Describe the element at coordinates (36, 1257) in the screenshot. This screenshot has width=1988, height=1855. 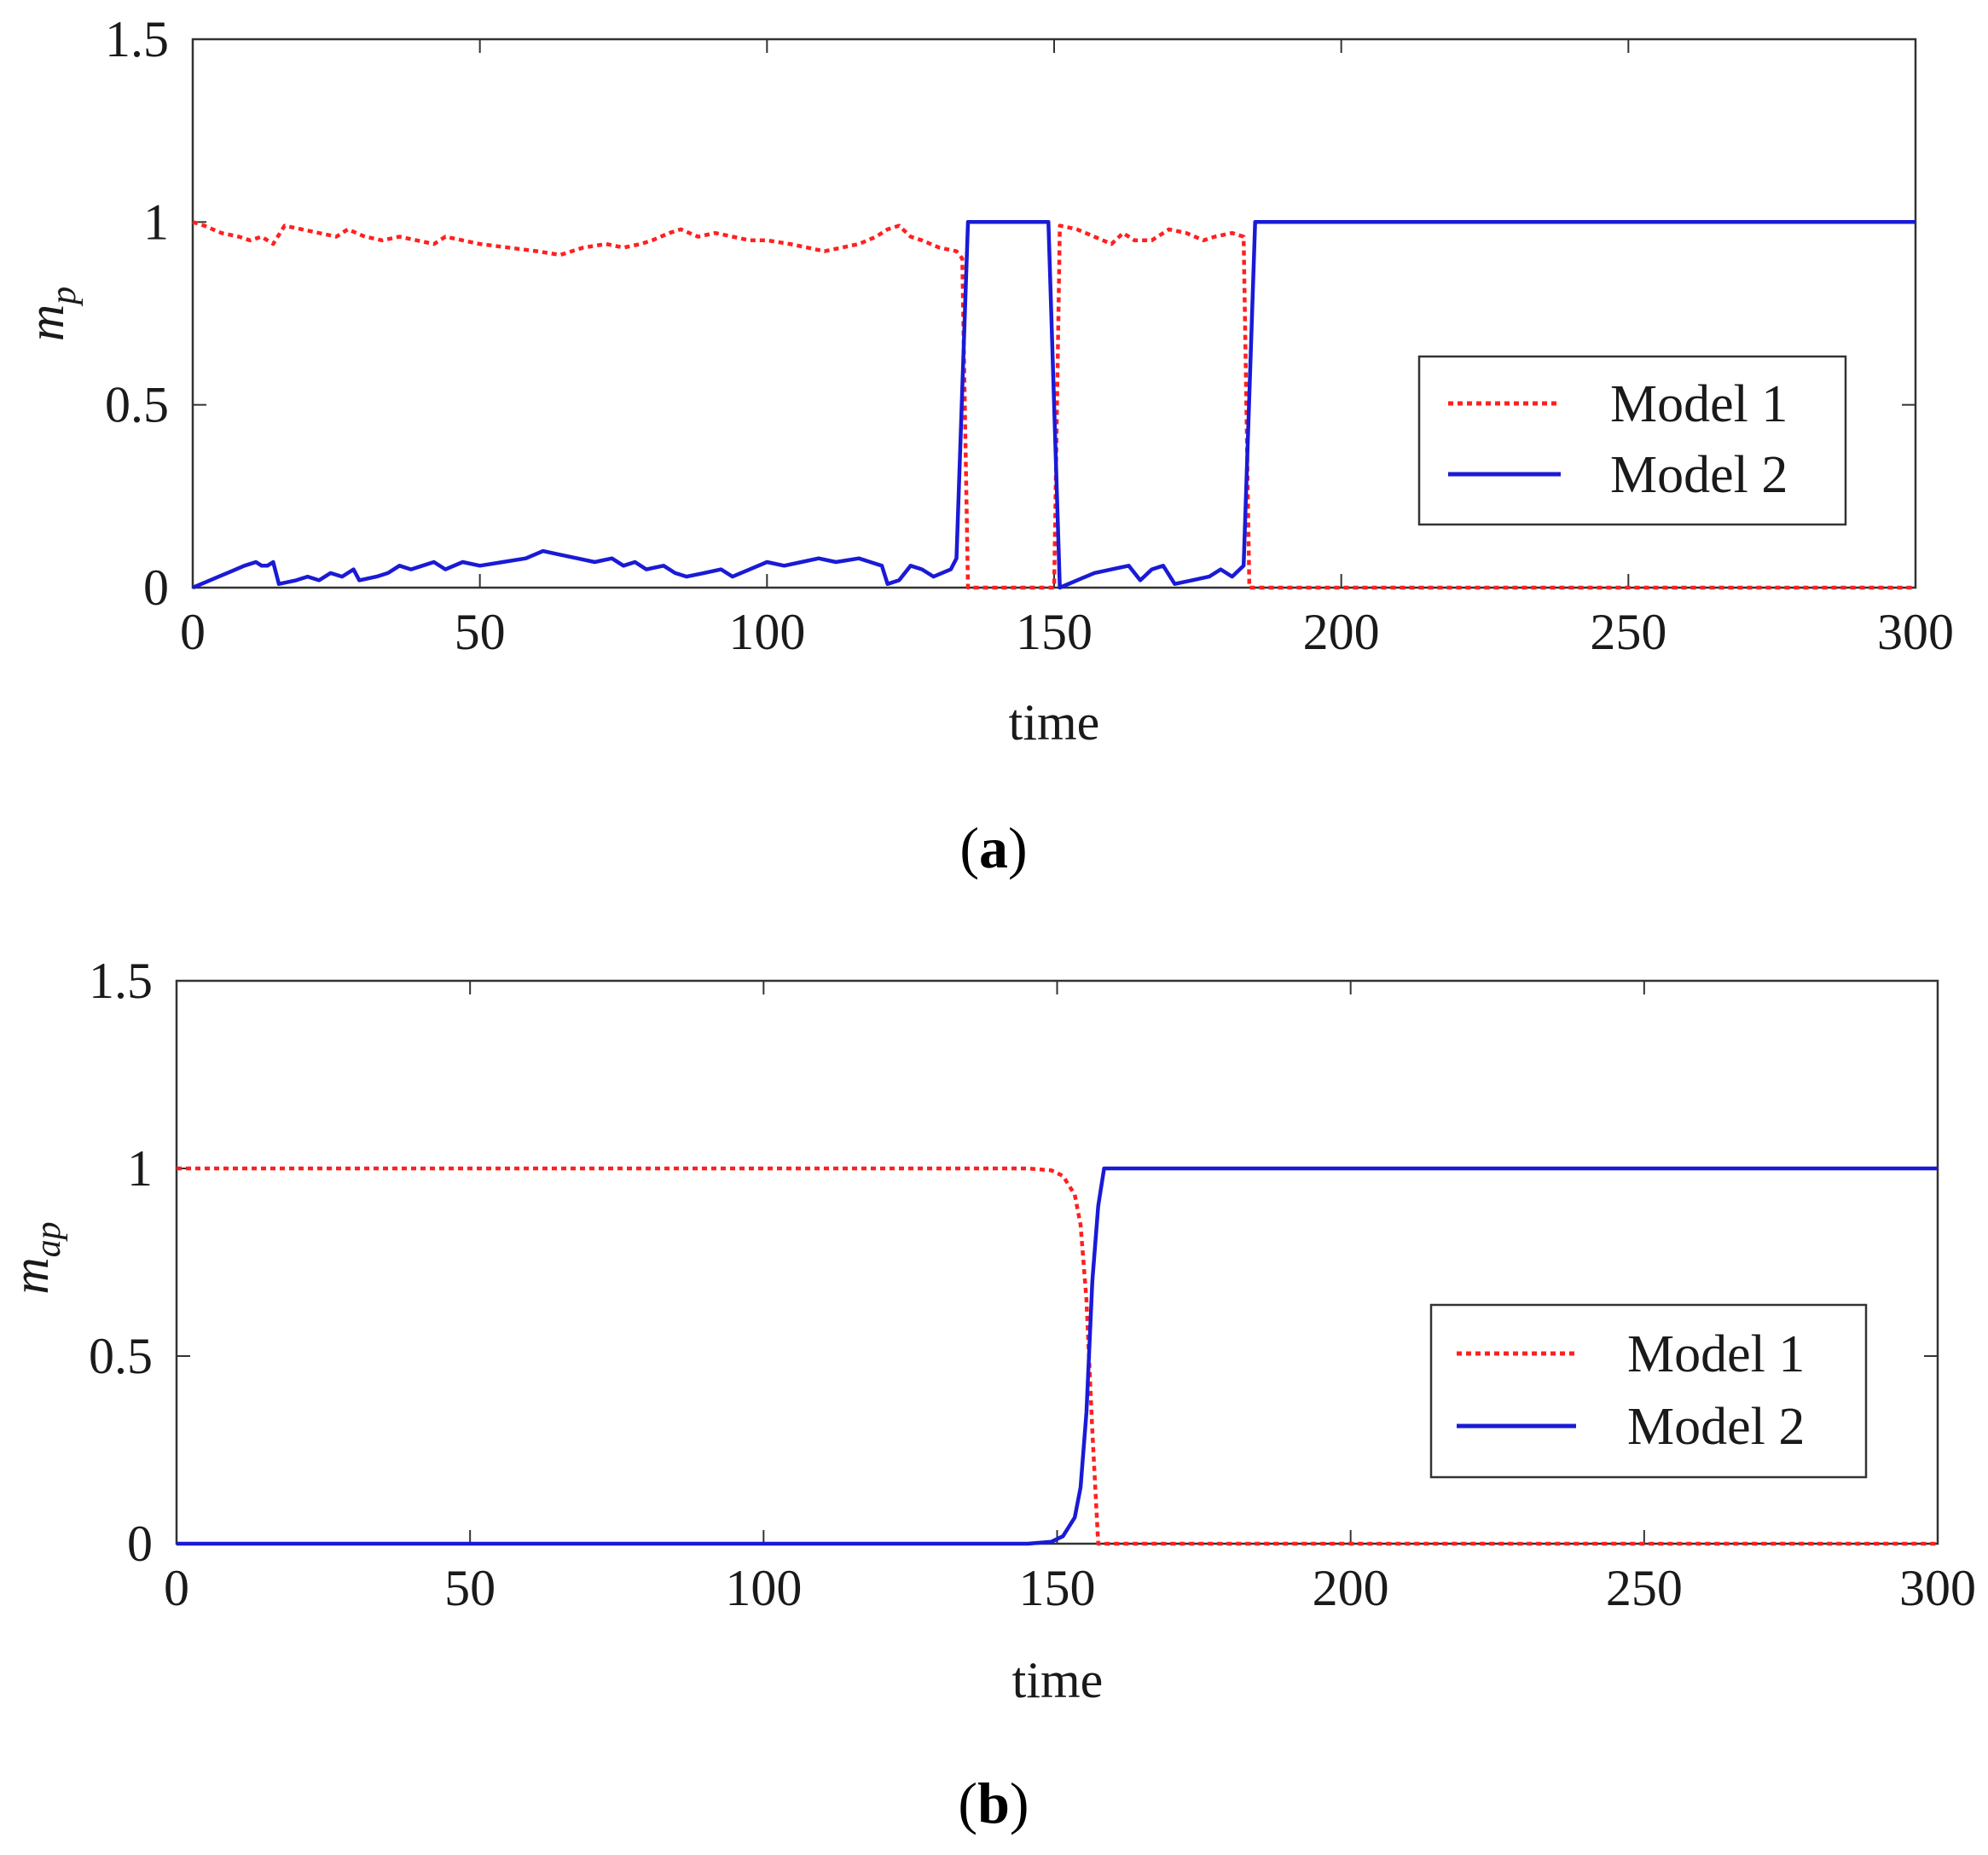
I see `y-axis-label: map` at that location.